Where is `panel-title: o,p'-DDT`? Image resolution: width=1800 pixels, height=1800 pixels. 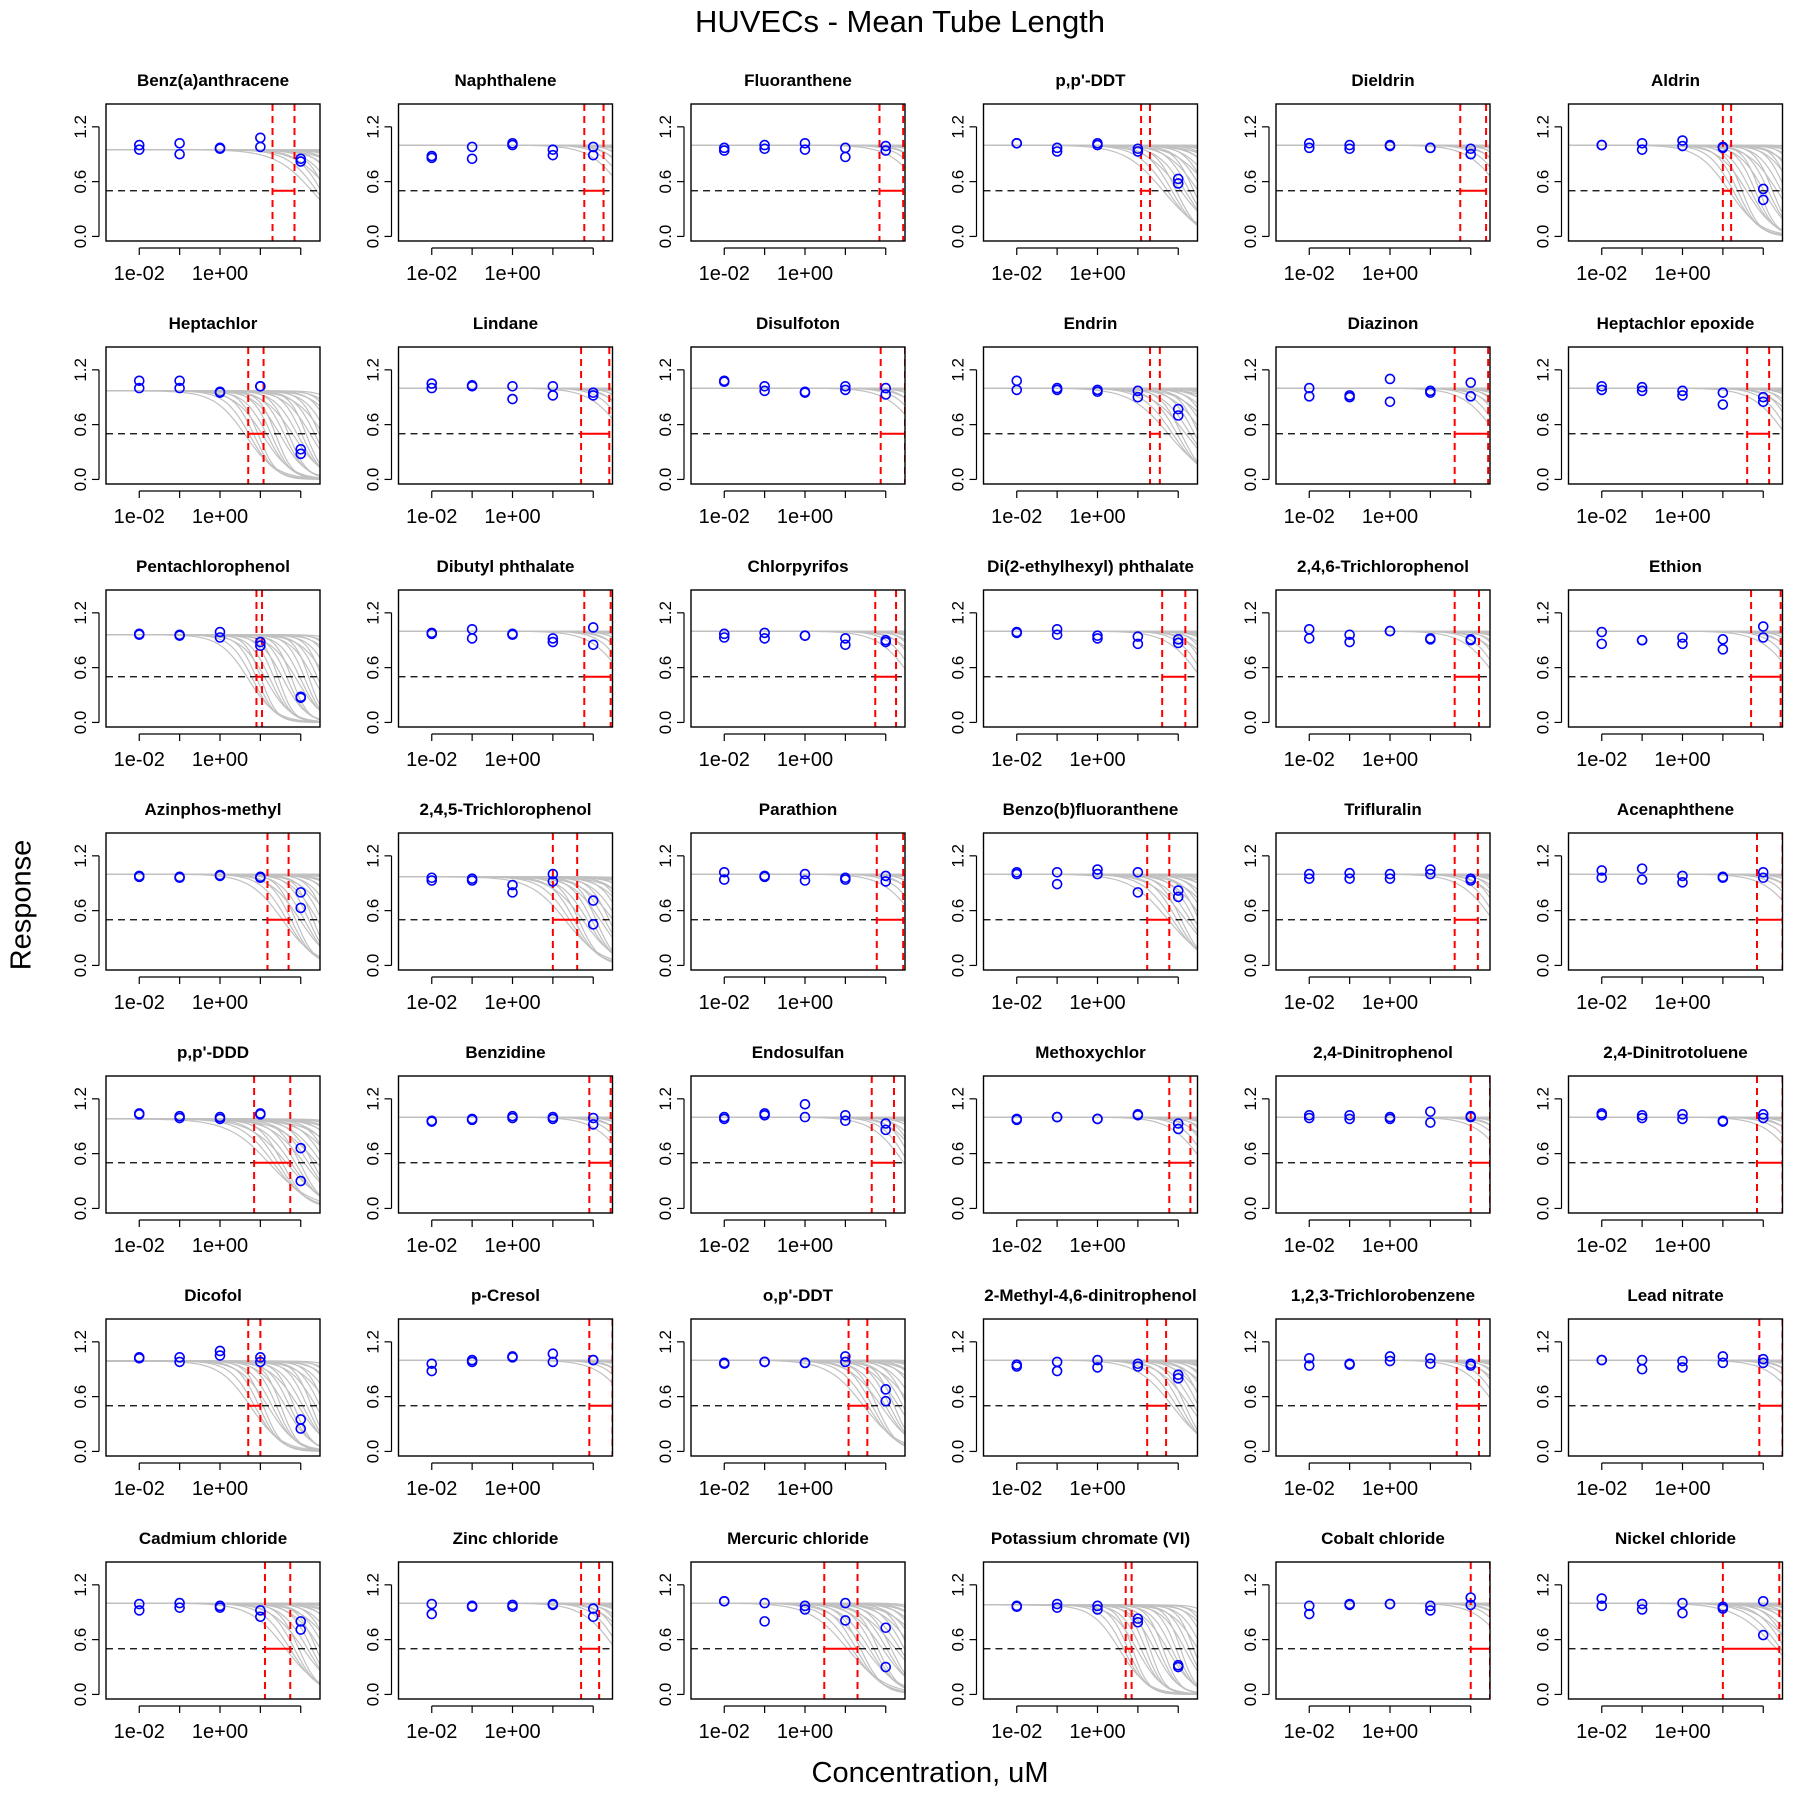
panel-title: o,p'-DDT is located at coordinates (798, 1295).